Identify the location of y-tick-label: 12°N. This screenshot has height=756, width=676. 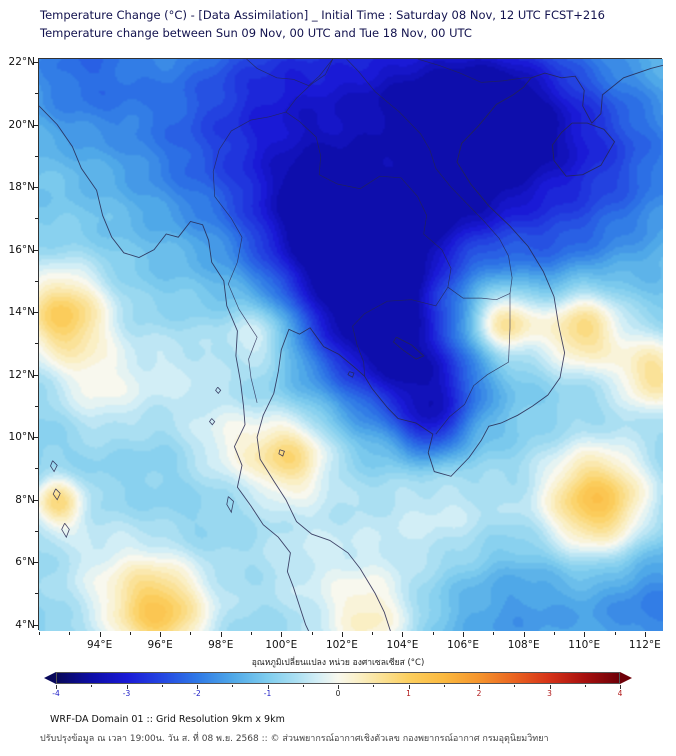
(21, 374).